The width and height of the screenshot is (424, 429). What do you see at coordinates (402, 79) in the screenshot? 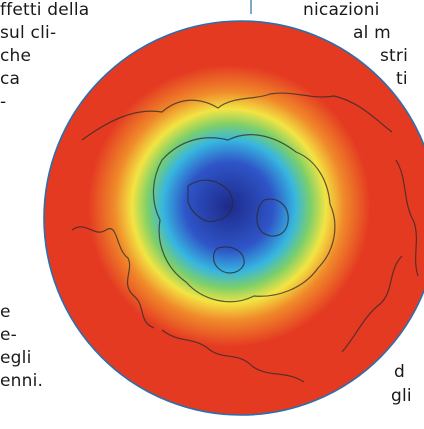
I see `right-text-line-4: ti` at bounding box center [402, 79].